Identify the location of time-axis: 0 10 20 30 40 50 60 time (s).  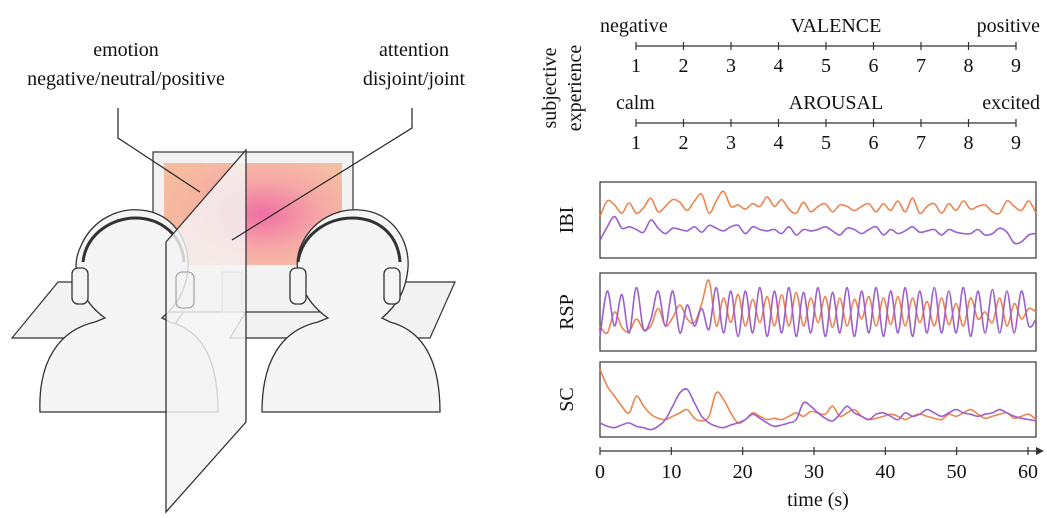
(819, 479).